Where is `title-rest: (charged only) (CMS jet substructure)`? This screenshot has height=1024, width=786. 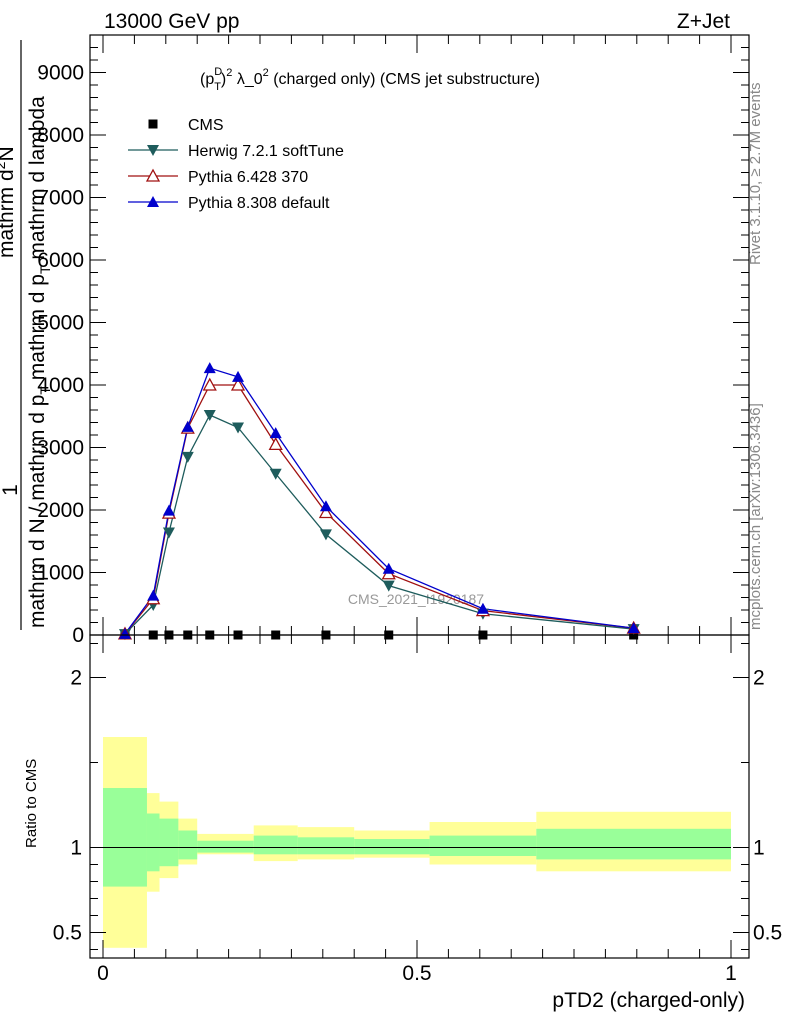
title-rest: (charged only) (CMS jet substructure) is located at coordinates (404, 79).